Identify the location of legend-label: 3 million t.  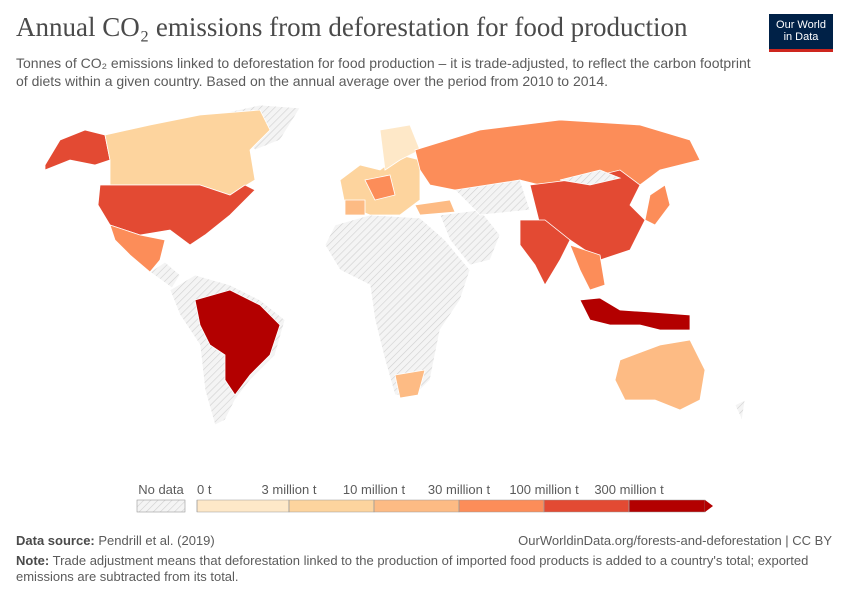
(289, 489).